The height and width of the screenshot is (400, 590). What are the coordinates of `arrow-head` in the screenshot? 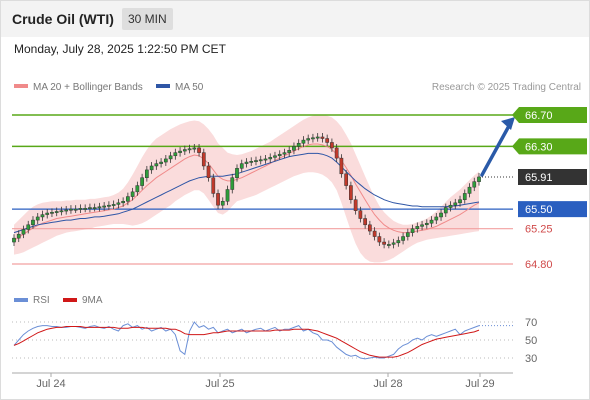 It's located at (508, 123).